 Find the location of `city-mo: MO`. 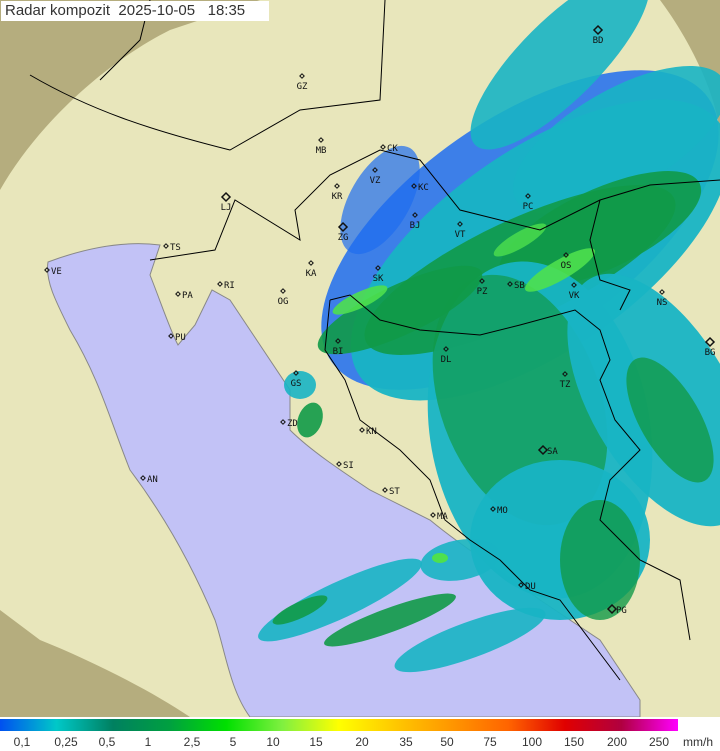

city-mo: MO is located at coordinates (499, 511).